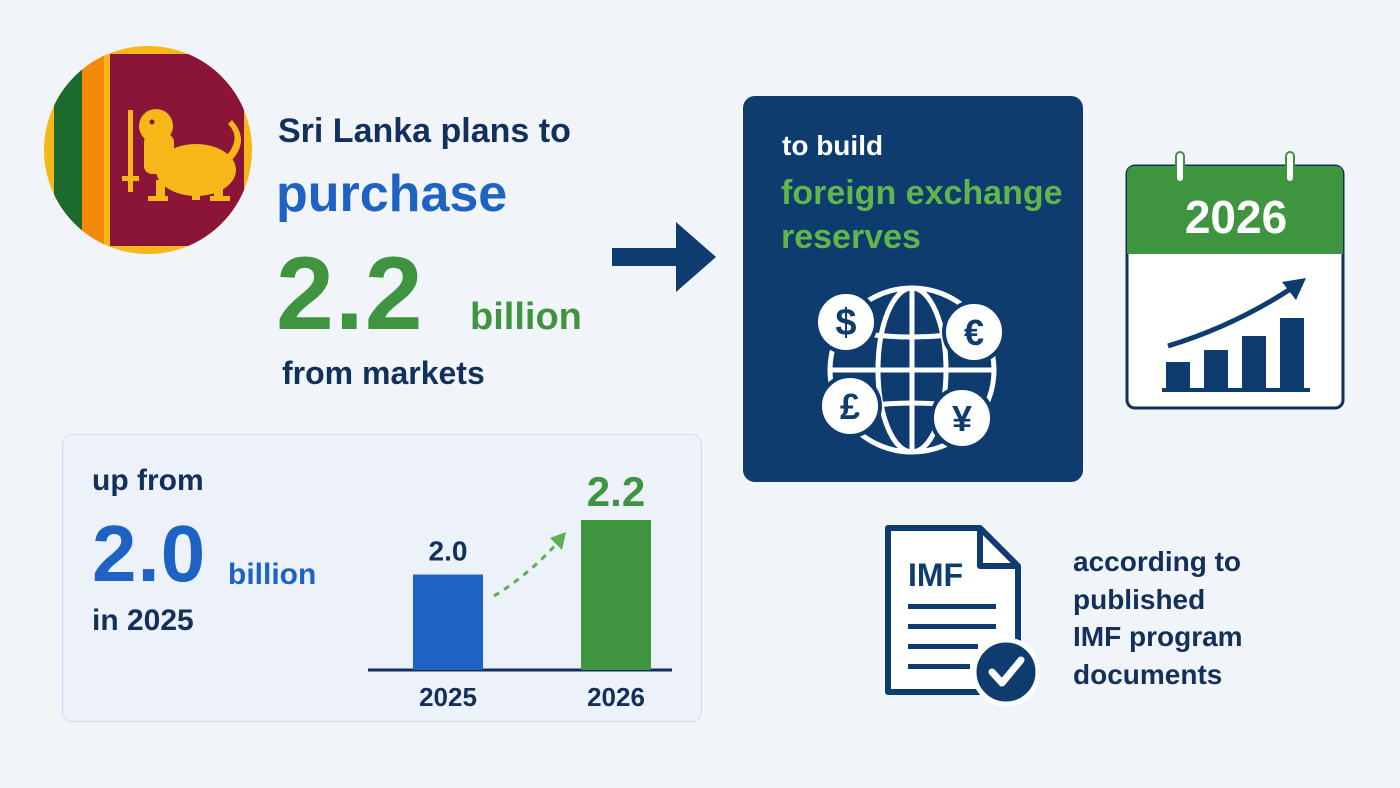 This screenshot has width=1400, height=788. I want to click on globe-currency-icon: $ € £ ¥, so click(910, 370).